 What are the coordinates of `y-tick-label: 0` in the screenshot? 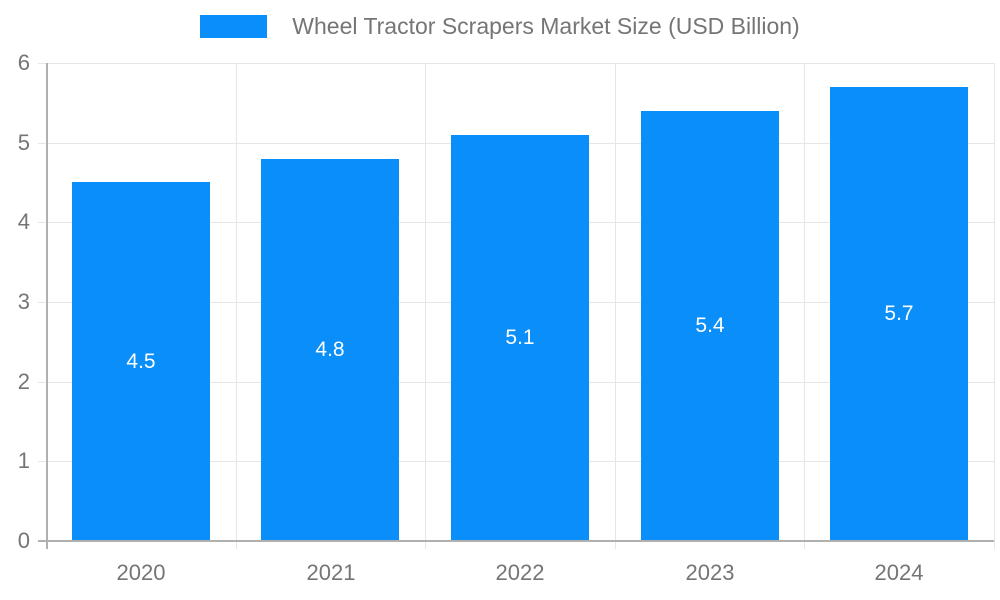 It's located at (23, 540).